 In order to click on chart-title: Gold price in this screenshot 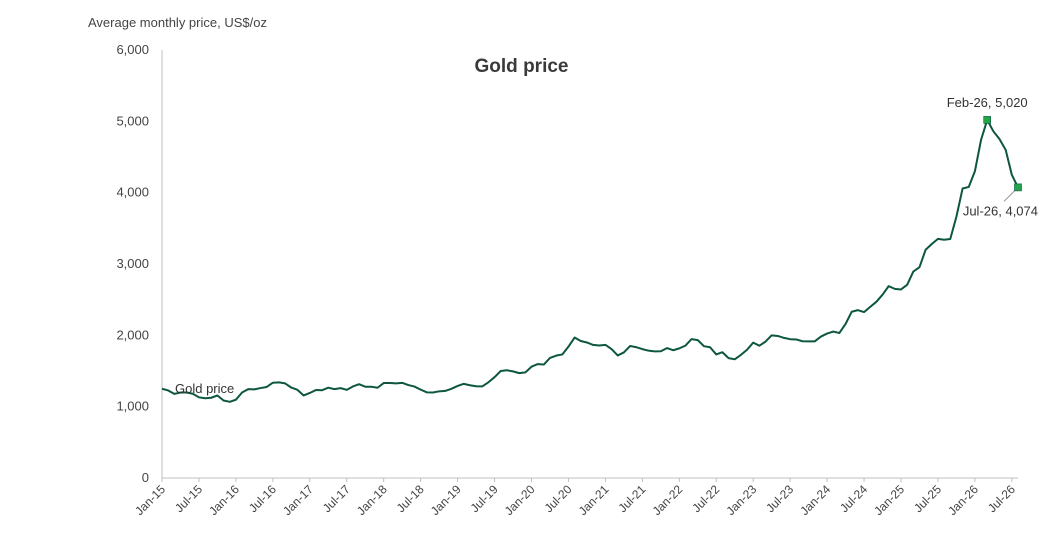, I will do `click(521, 67)`.